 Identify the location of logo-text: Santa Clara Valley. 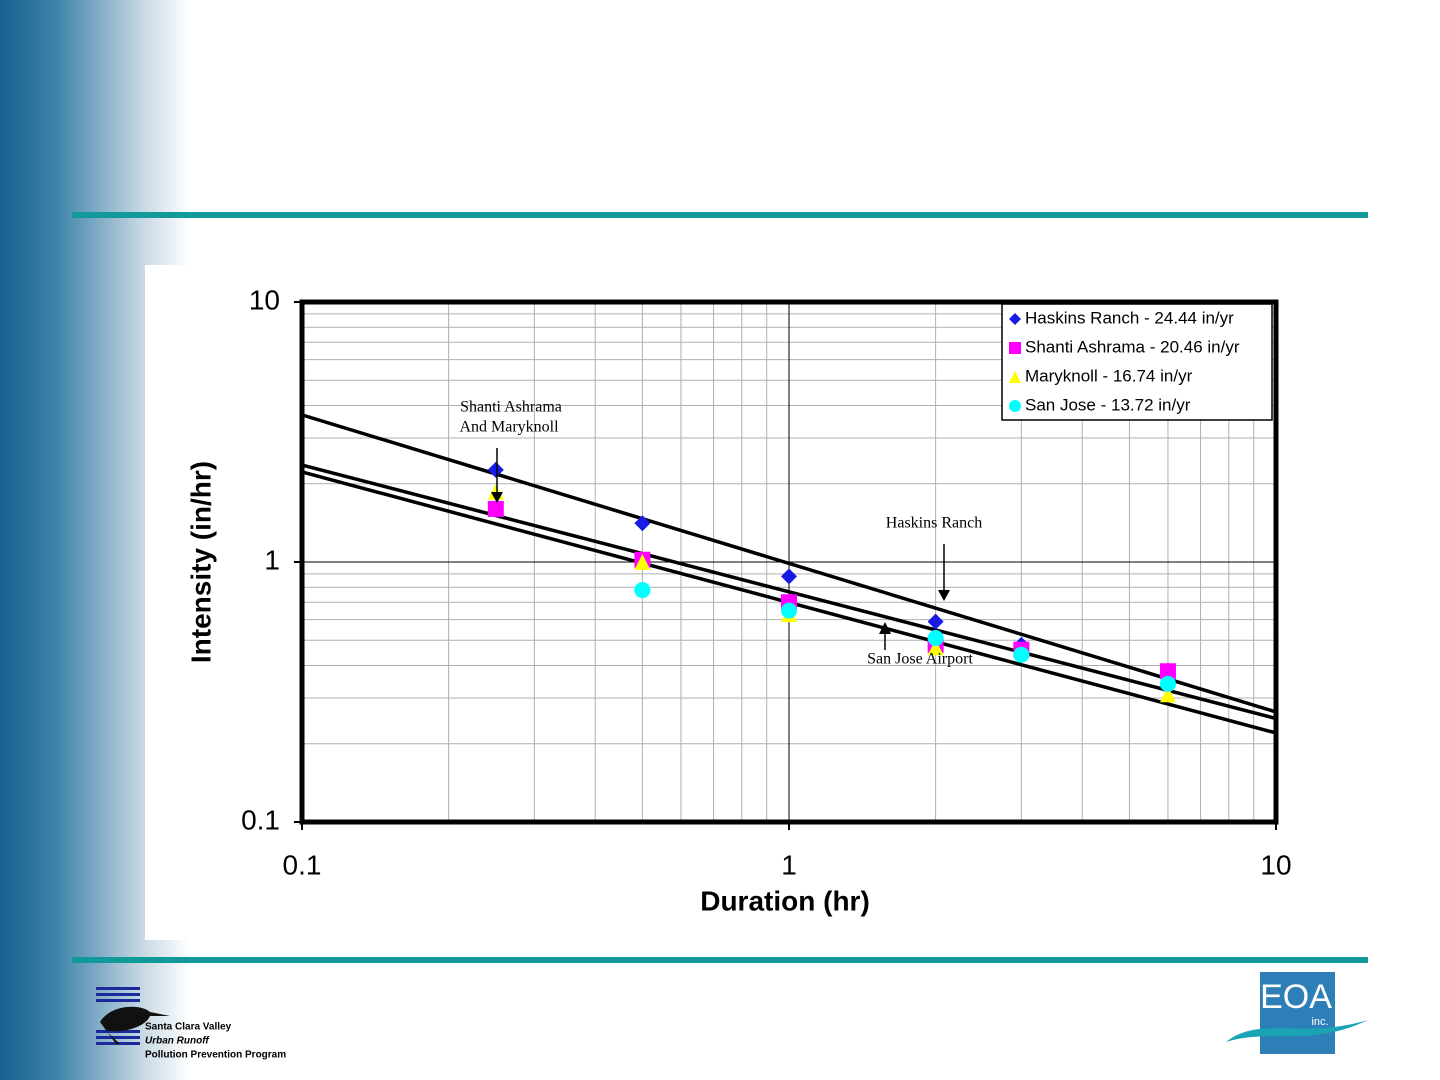
(188, 1027).